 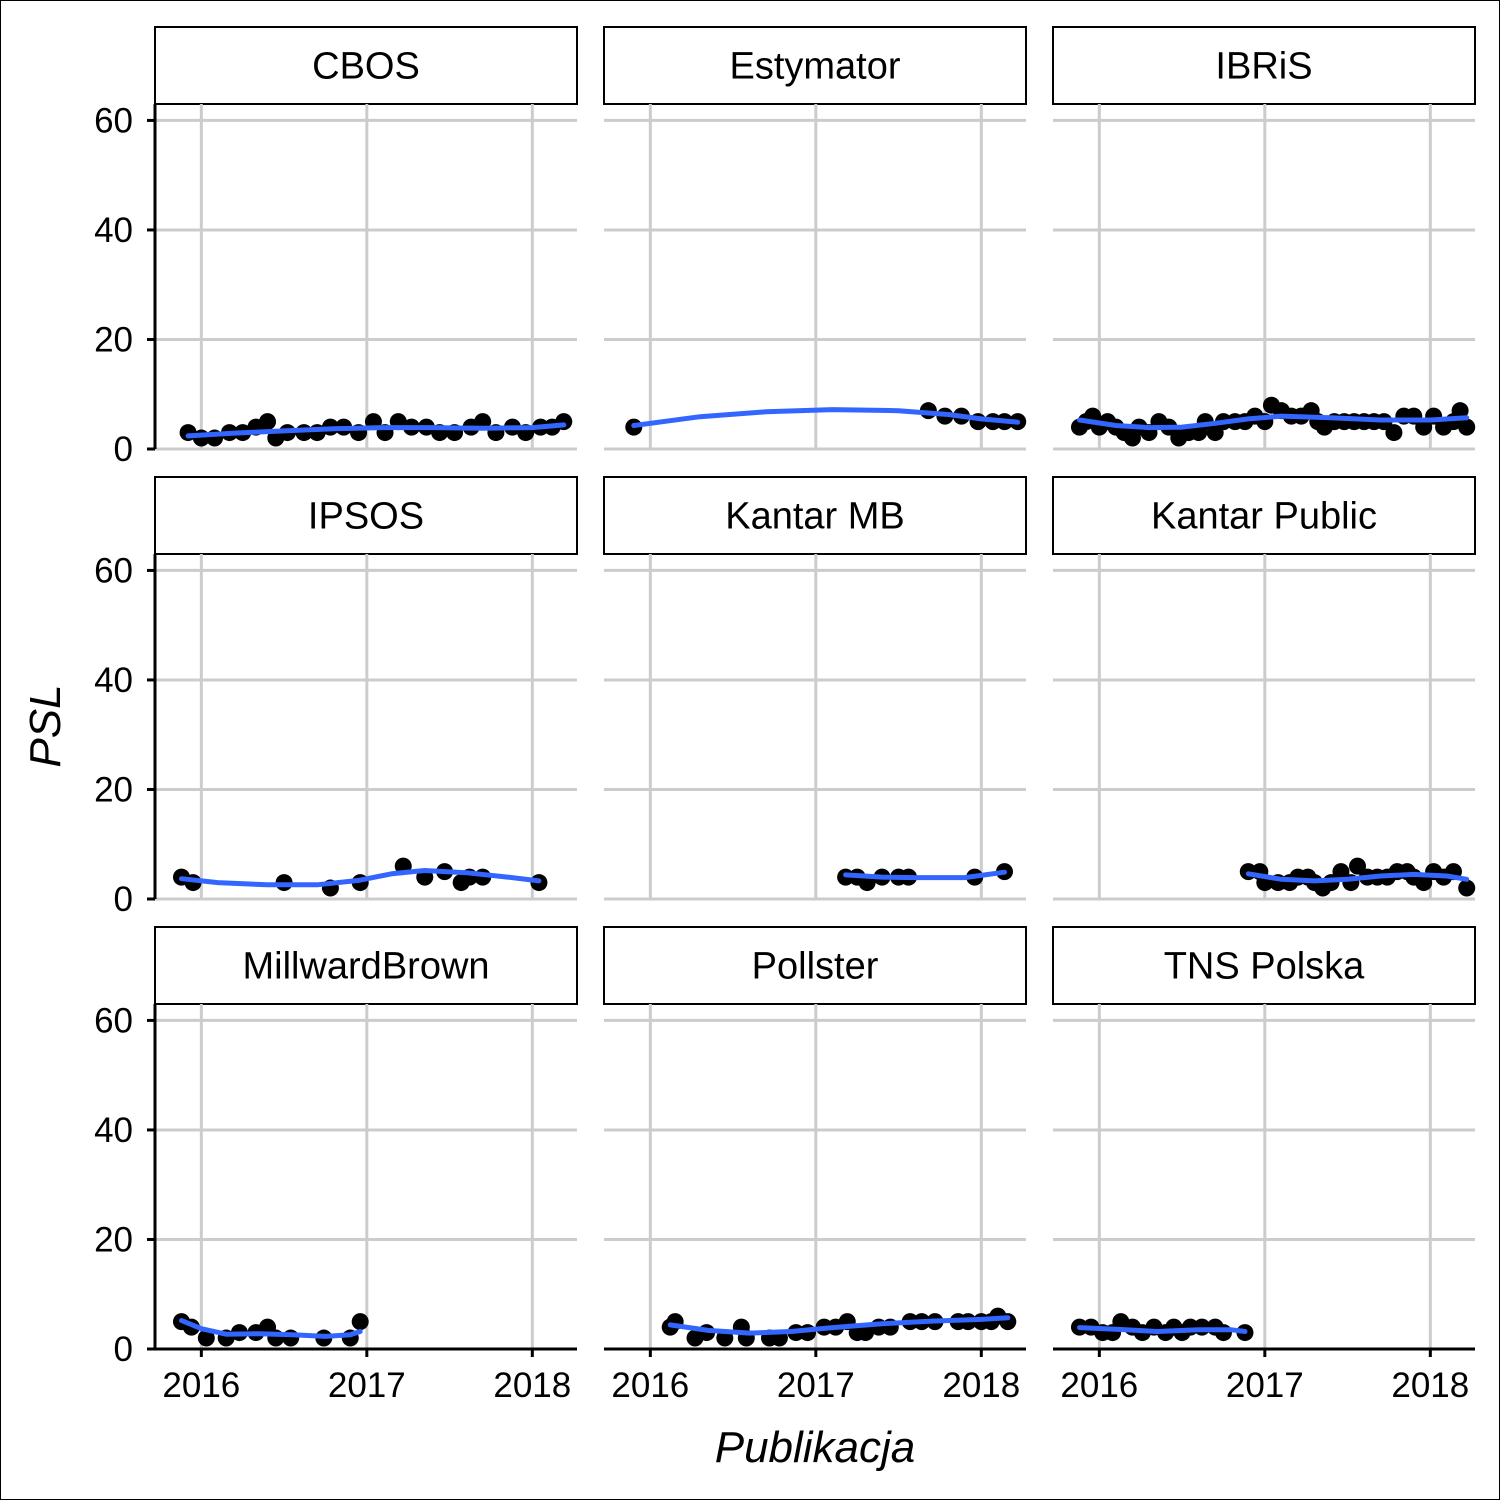 What do you see at coordinates (815, 688) in the screenshot?
I see `facet-panel: Kantar MB` at bounding box center [815, 688].